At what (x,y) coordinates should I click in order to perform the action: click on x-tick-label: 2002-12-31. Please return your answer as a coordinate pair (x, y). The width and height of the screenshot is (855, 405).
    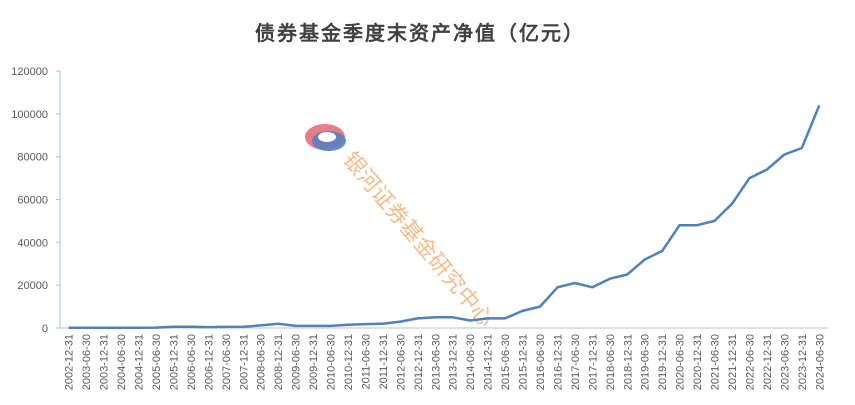
    Looking at the image, I should click on (70, 362).